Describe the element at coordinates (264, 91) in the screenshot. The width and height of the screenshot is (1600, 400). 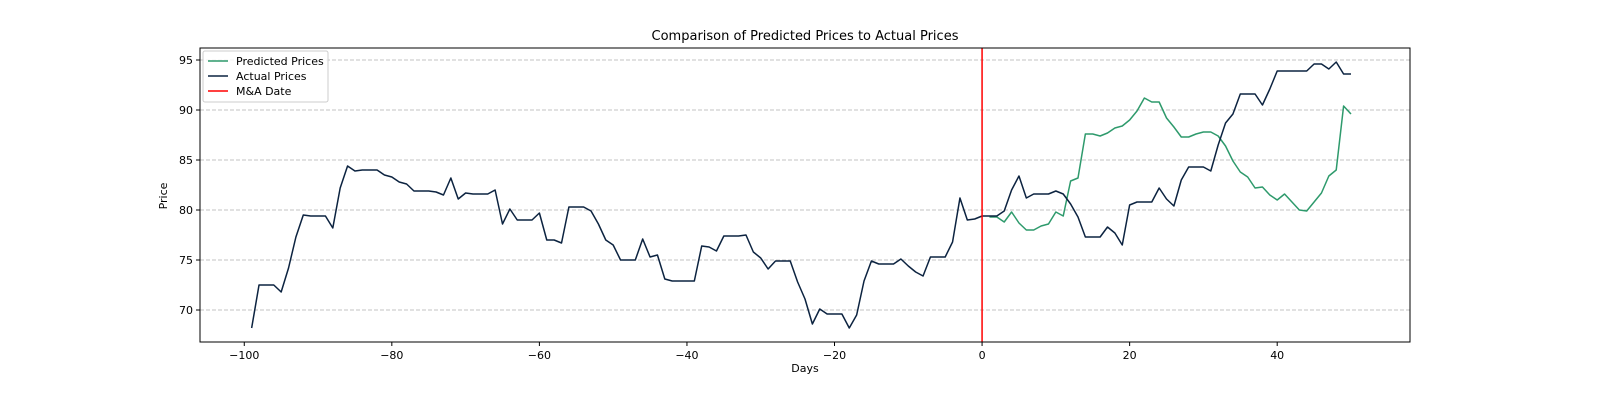
I see `legend-label-ma-date: M&A Date` at that location.